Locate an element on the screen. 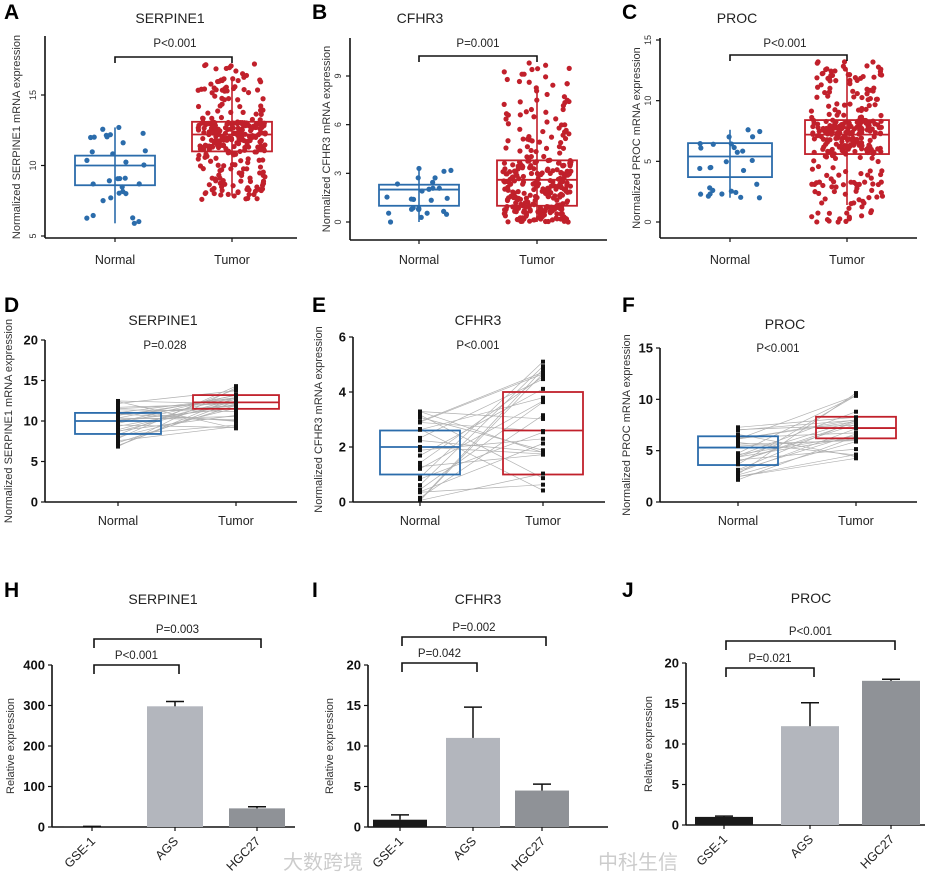  y-tick-label: 0 is located at coordinates (649, 502).